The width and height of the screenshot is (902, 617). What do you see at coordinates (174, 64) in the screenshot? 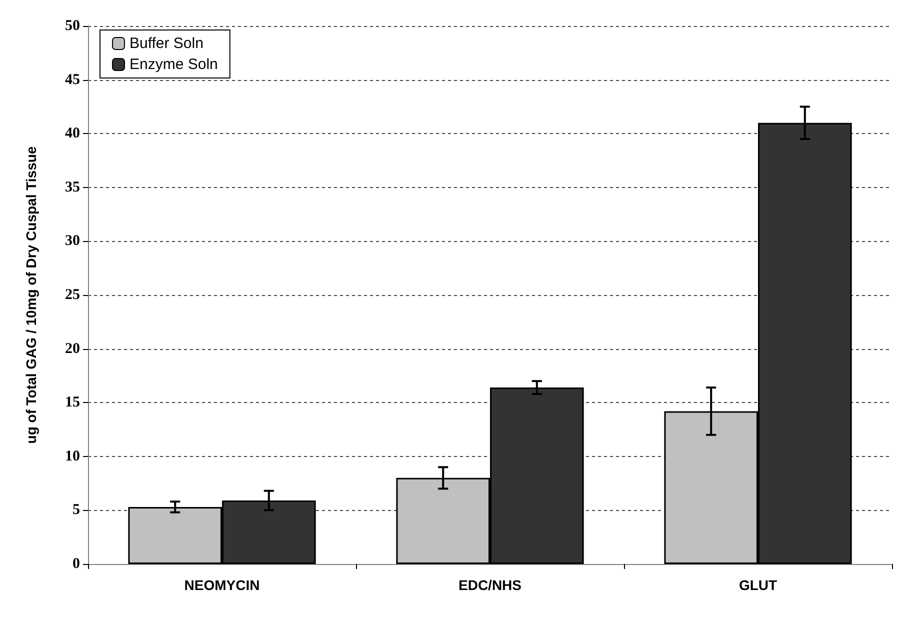
I see `legend-label: Enzyme Soln` at bounding box center [174, 64].